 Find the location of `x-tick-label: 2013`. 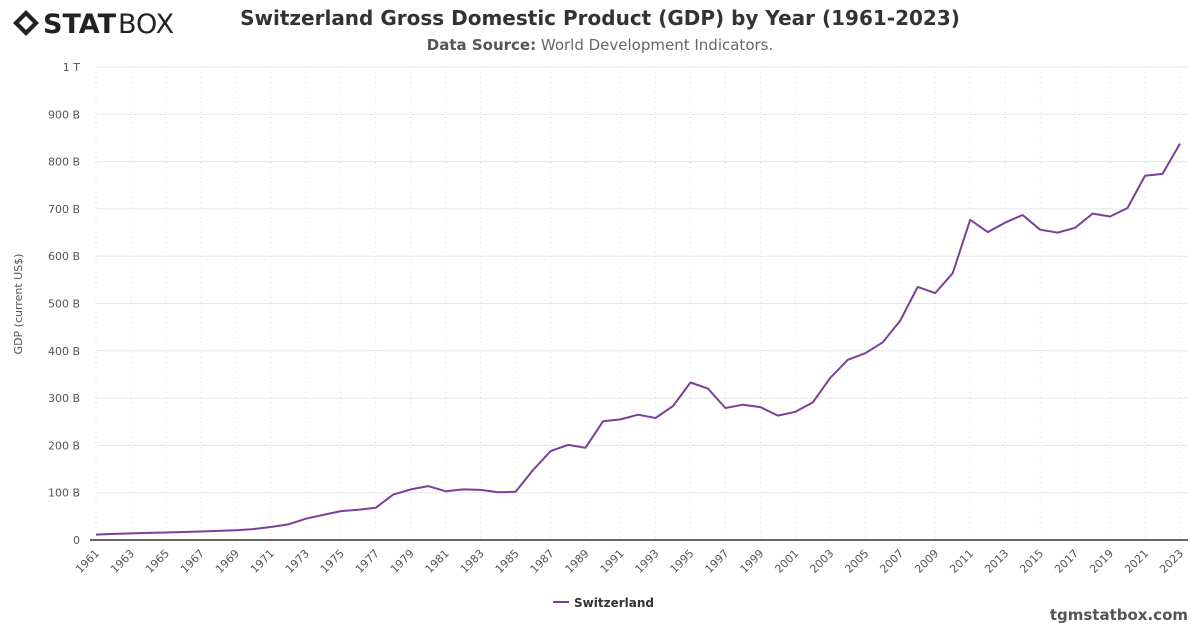

x-tick-label: 2013 is located at coordinates (996, 561).